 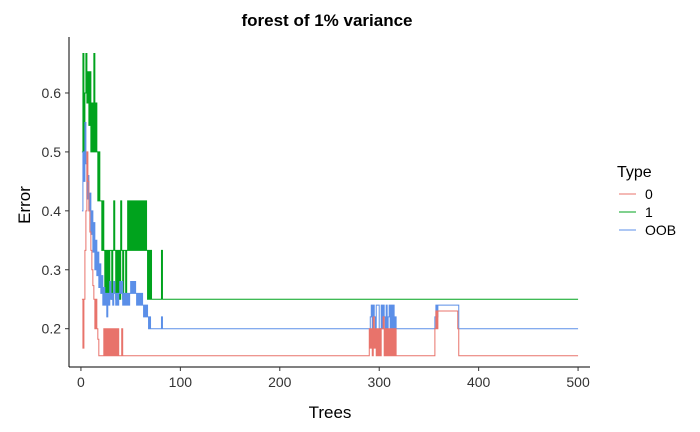 I want to click on x-tick-label: 200, so click(x=280, y=382).